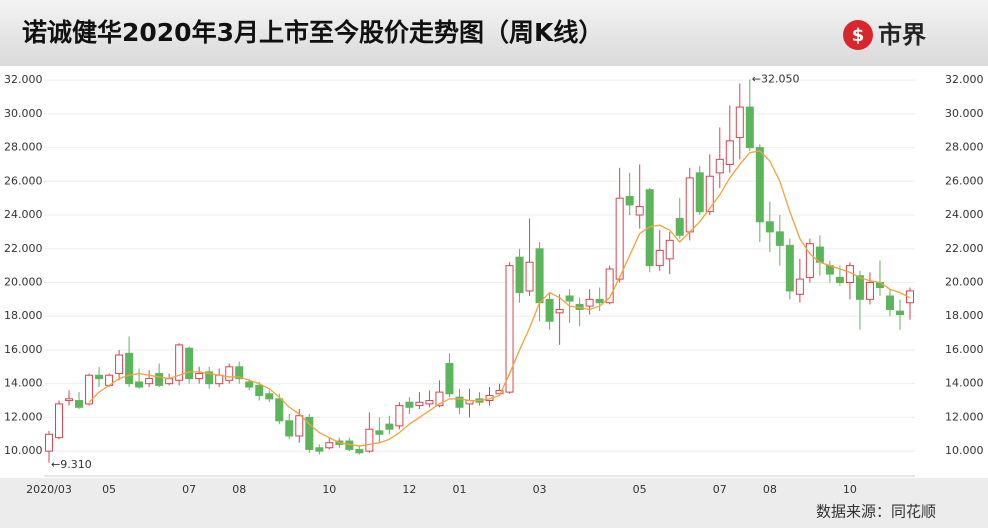 This screenshot has width=988, height=528. What do you see at coordinates (23, 315) in the screenshot?
I see `y-tick-label: 18.000` at bounding box center [23, 315].